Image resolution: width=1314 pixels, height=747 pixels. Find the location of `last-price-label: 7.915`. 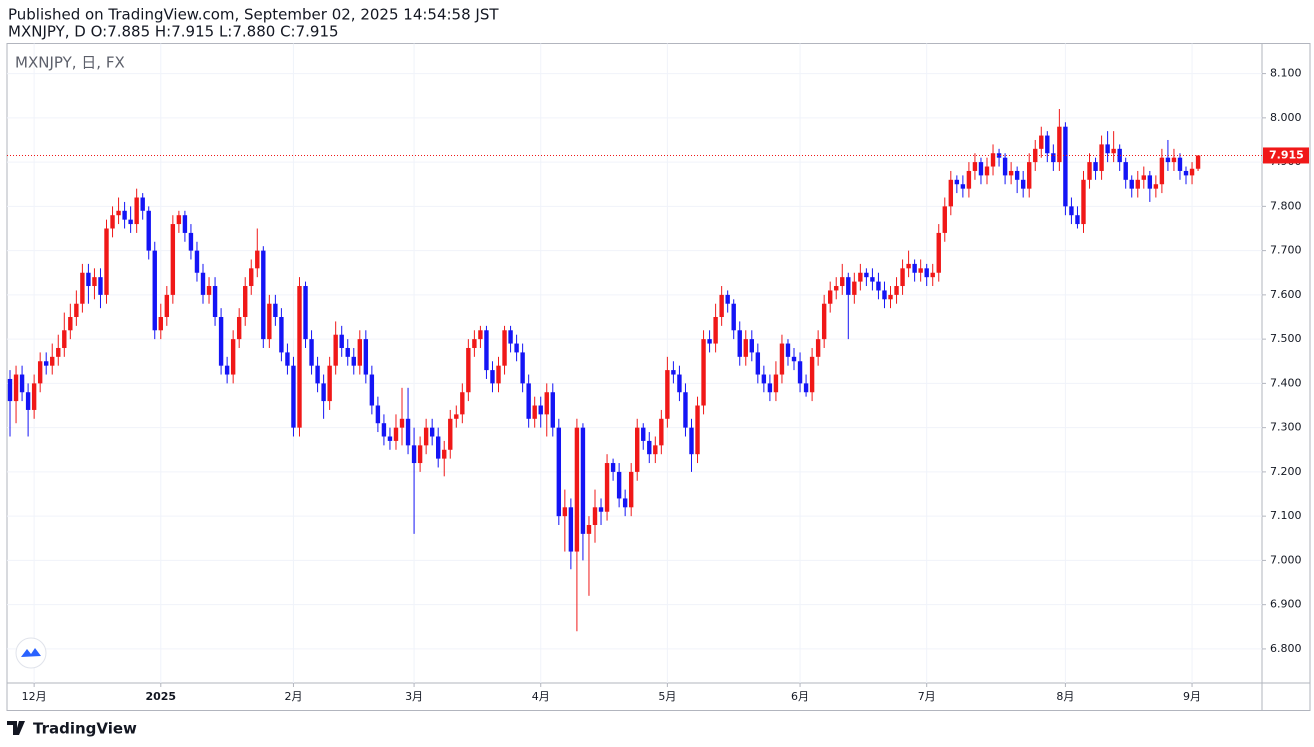

last-price-label: 7.915 is located at coordinates (1286, 154).